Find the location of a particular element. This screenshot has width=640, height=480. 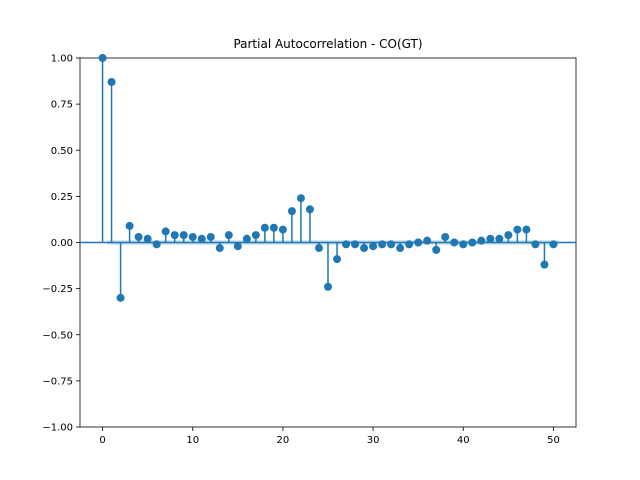

x-tick-label: 20 is located at coordinates (283, 440).